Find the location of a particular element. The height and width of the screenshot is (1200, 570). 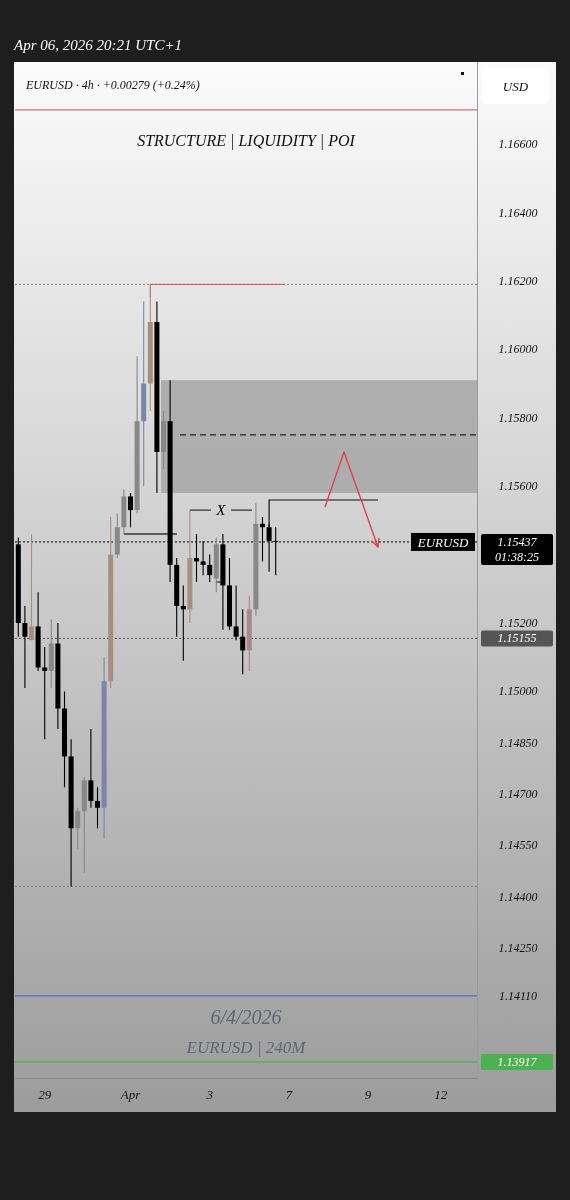

text: Apr 06, 2026 20:21 UTC+1 is located at coordinates (98, 45).